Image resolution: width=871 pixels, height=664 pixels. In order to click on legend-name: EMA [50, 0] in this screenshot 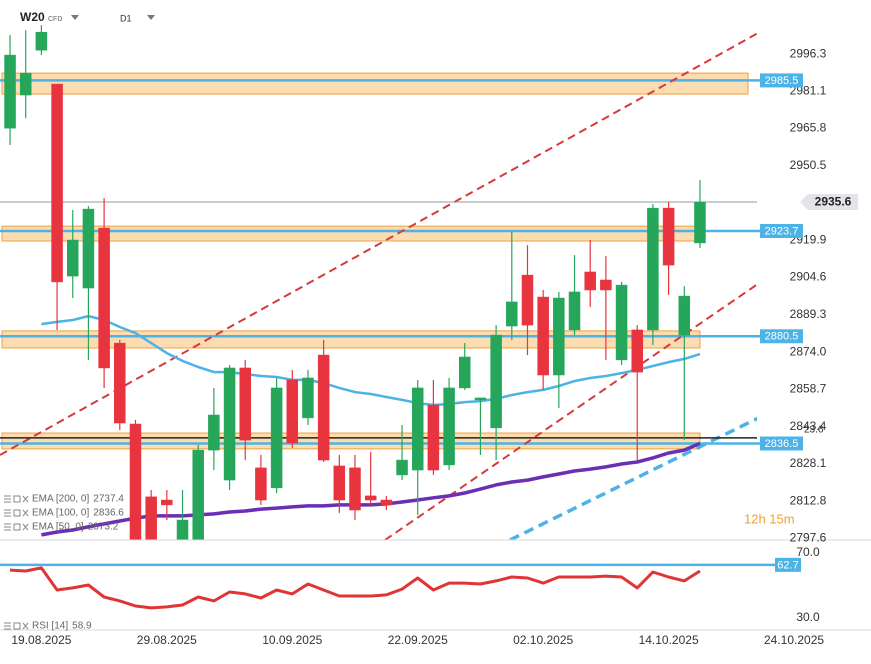, I will do `click(58, 527)`.